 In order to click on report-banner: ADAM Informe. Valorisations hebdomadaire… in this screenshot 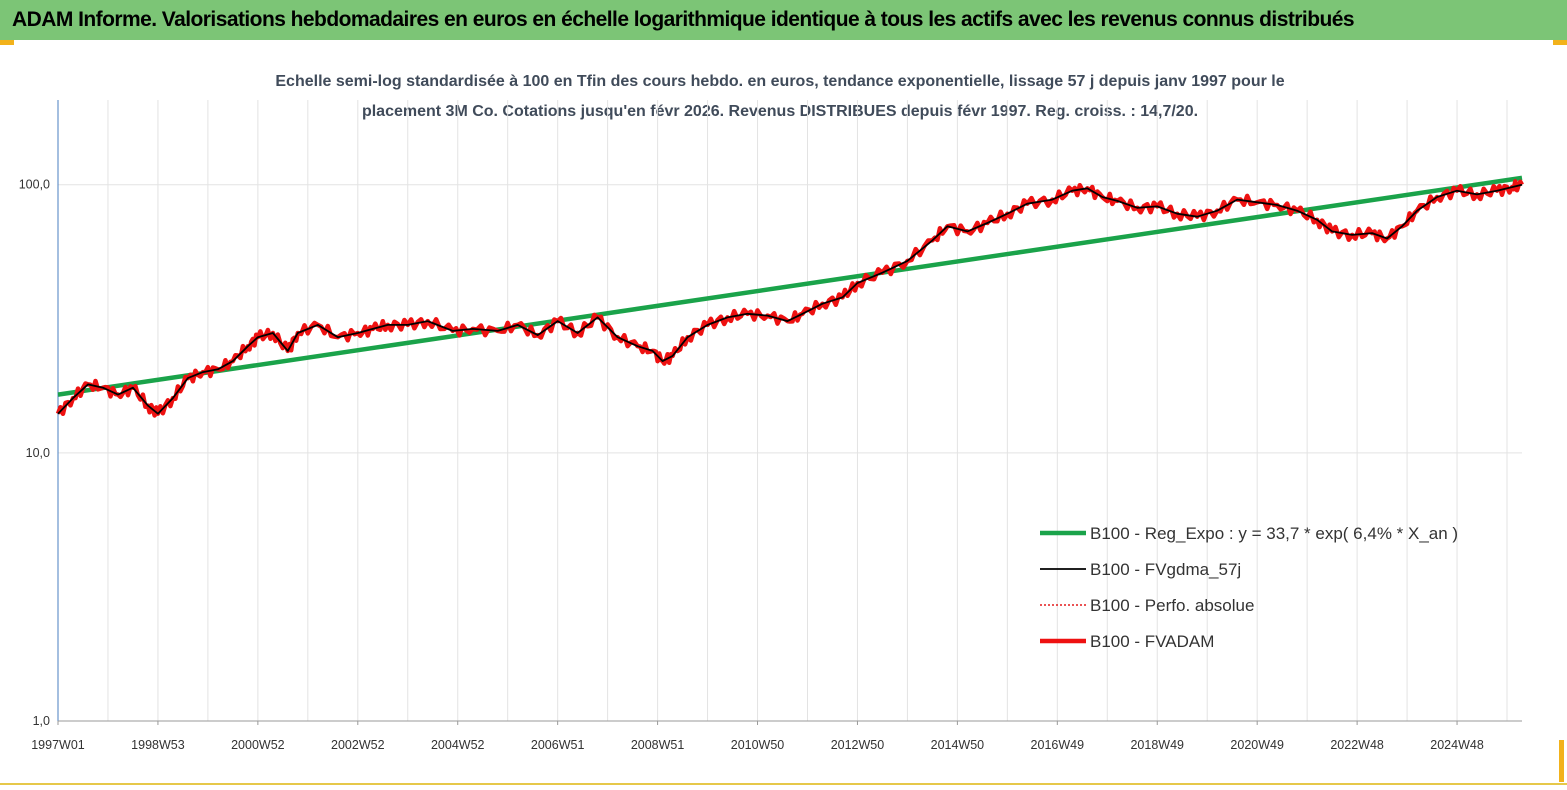, I will do `click(783, 20)`.